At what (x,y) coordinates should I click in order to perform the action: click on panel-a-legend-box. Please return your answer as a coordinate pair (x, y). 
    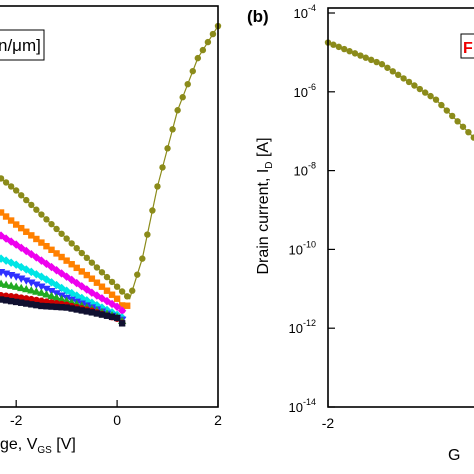
    Looking at the image, I should click on (22, 45).